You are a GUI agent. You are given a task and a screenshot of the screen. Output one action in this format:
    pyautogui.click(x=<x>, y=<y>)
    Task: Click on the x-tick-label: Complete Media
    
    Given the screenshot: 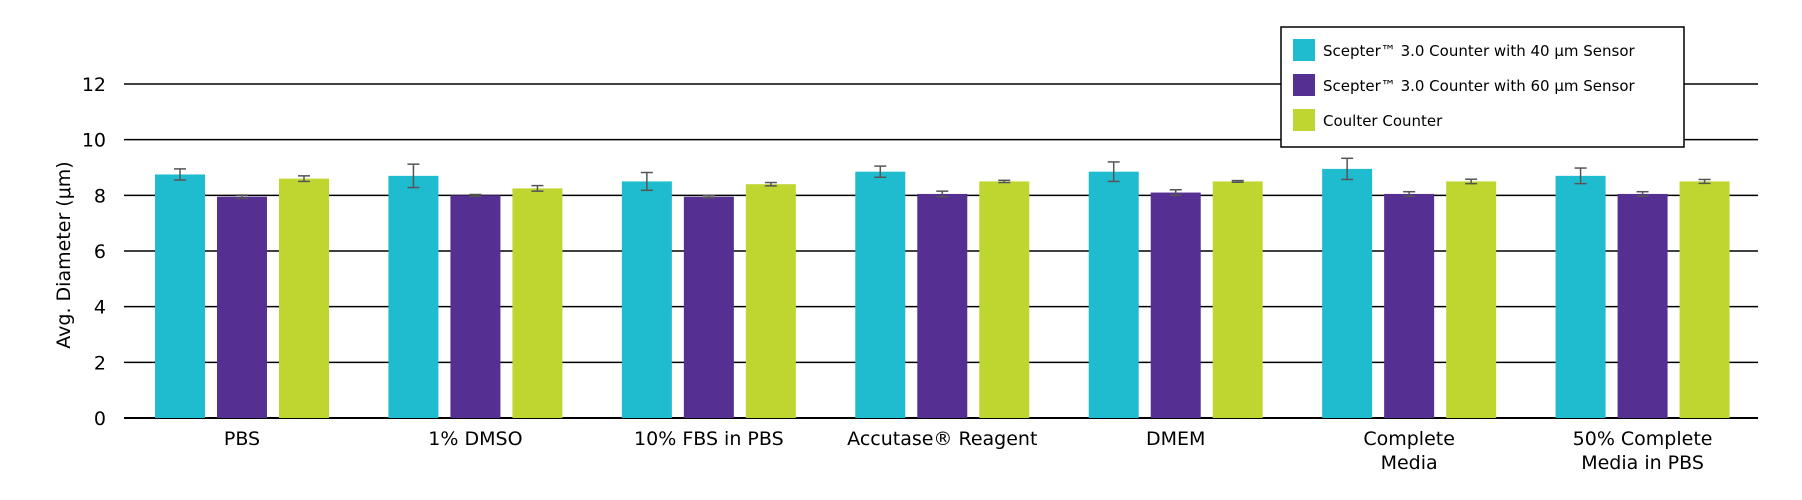 What is the action you would take?
    pyautogui.click(x=1409, y=451)
    